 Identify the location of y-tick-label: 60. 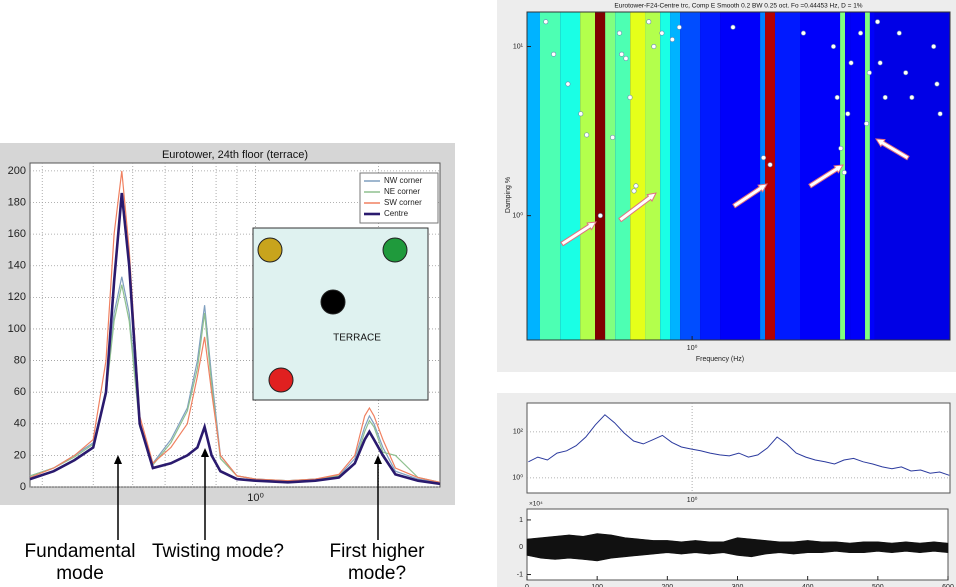
(20, 392).